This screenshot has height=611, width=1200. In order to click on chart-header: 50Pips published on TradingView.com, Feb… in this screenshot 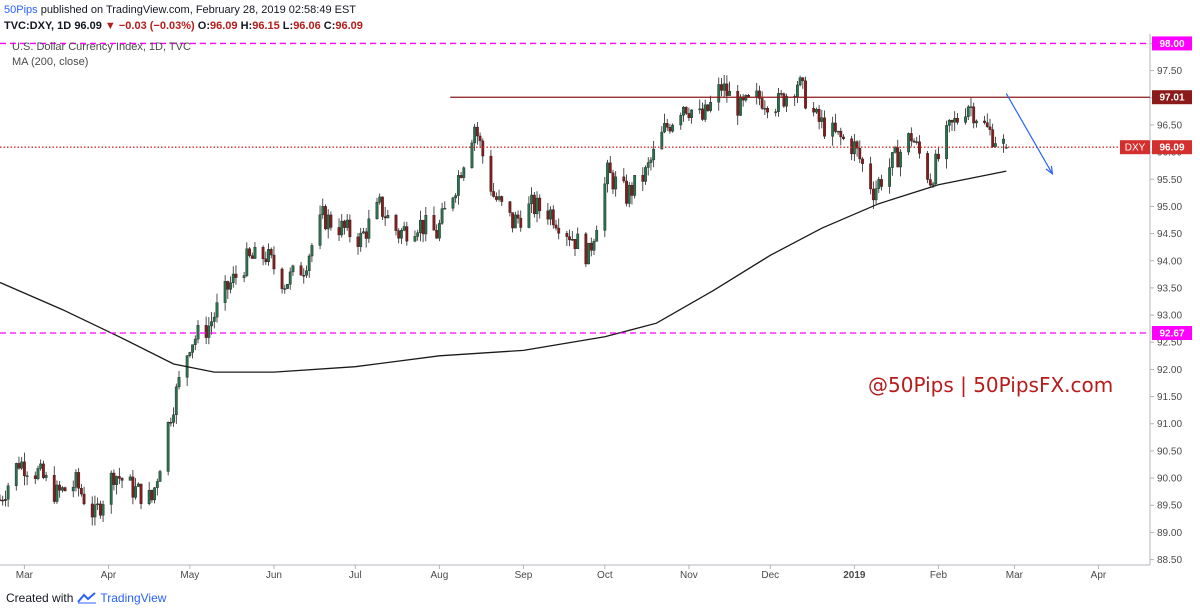, I will do `click(579, 19)`.